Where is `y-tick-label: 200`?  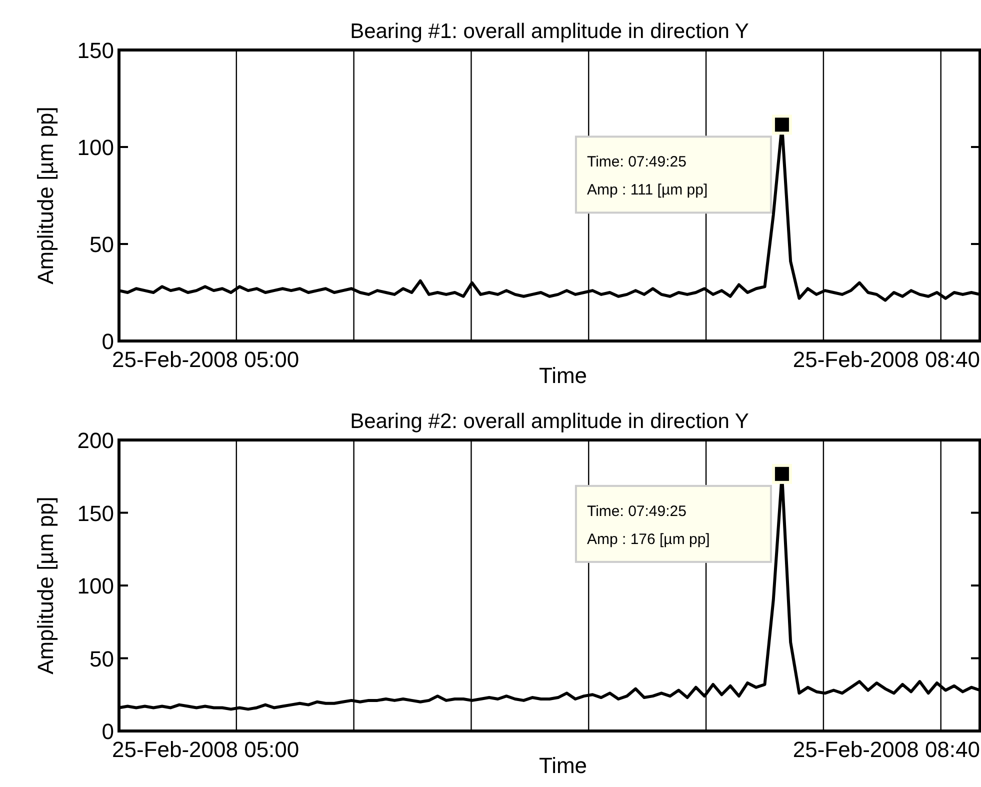 y-tick-label: 200 is located at coordinates (95, 440).